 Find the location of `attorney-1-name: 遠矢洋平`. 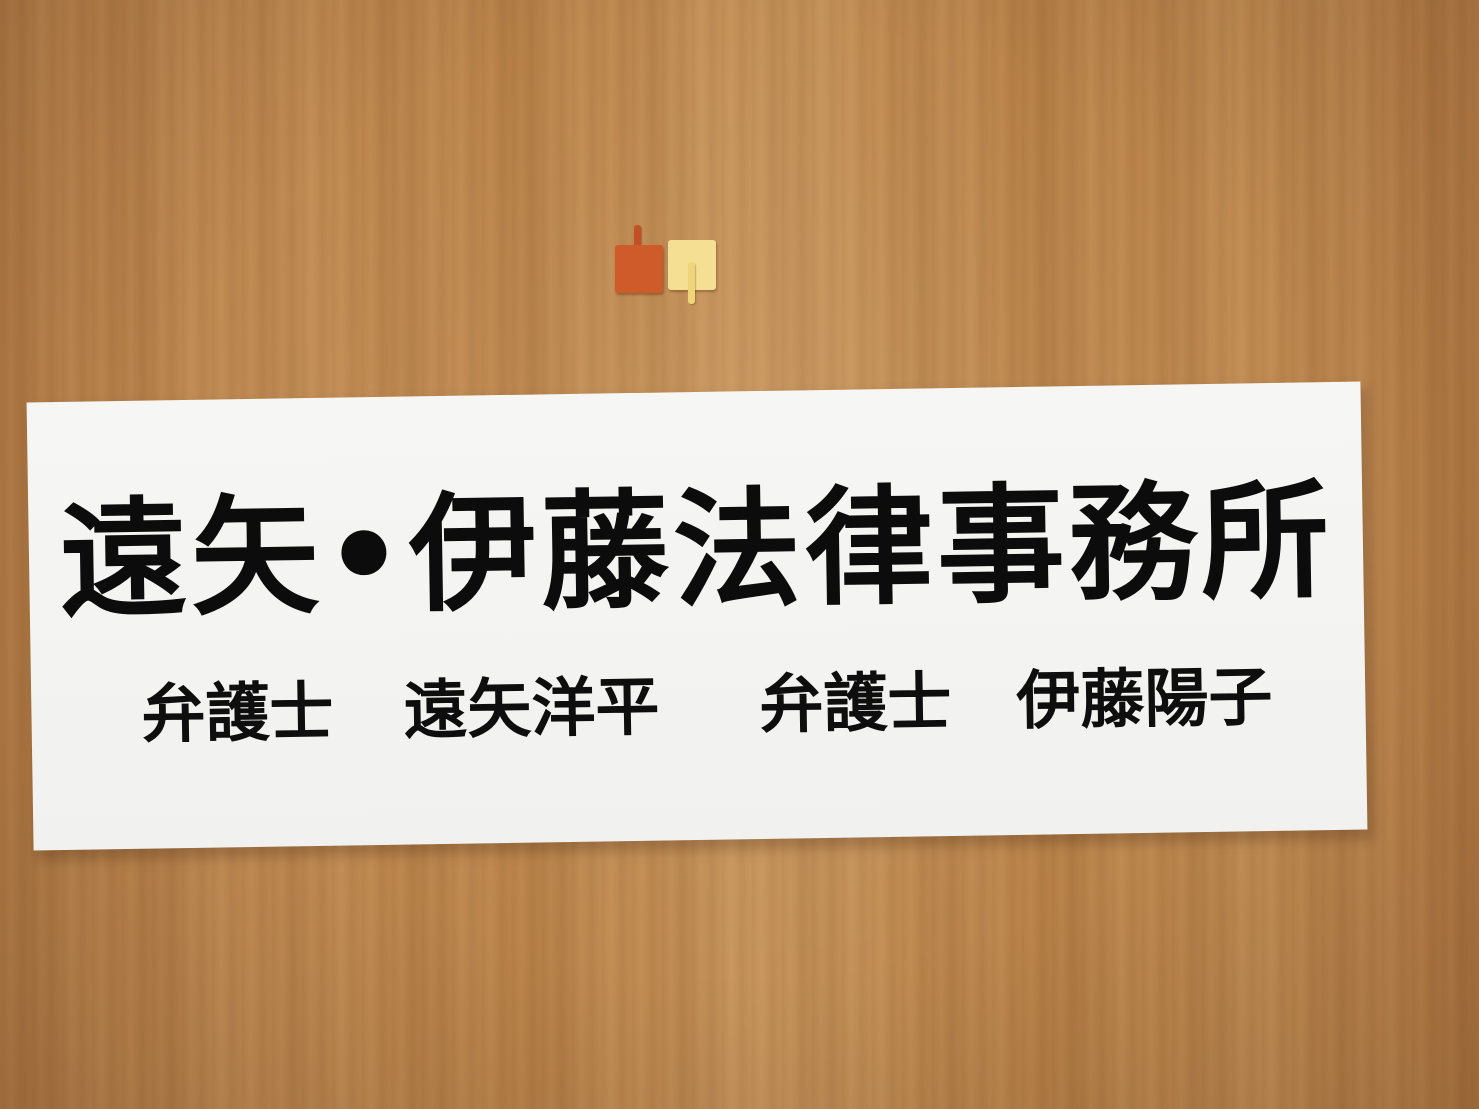

attorney-1-name: 遠矢洋平 is located at coordinates (531, 709).